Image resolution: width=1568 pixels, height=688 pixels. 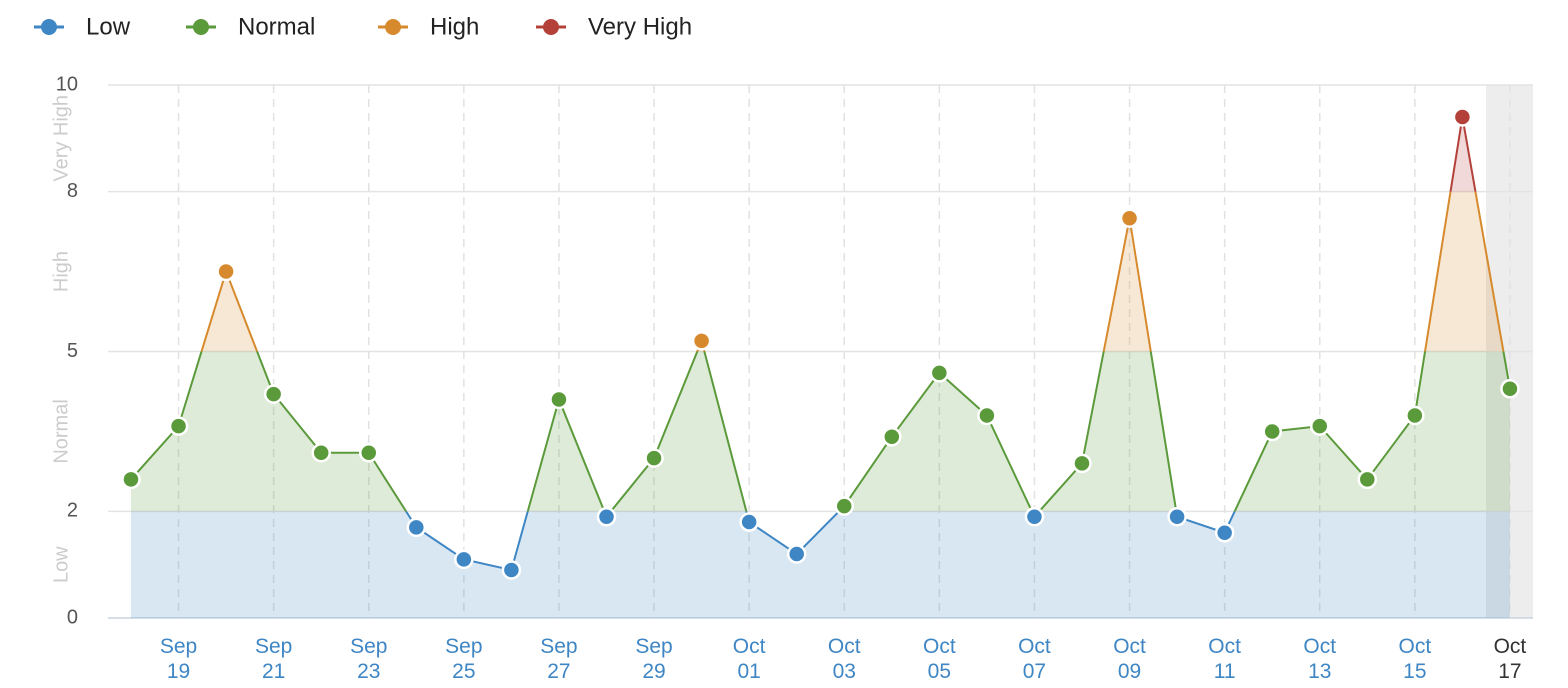 What do you see at coordinates (72, 511) in the screenshot?
I see `y-tick-label: 2` at bounding box center [72, 511].